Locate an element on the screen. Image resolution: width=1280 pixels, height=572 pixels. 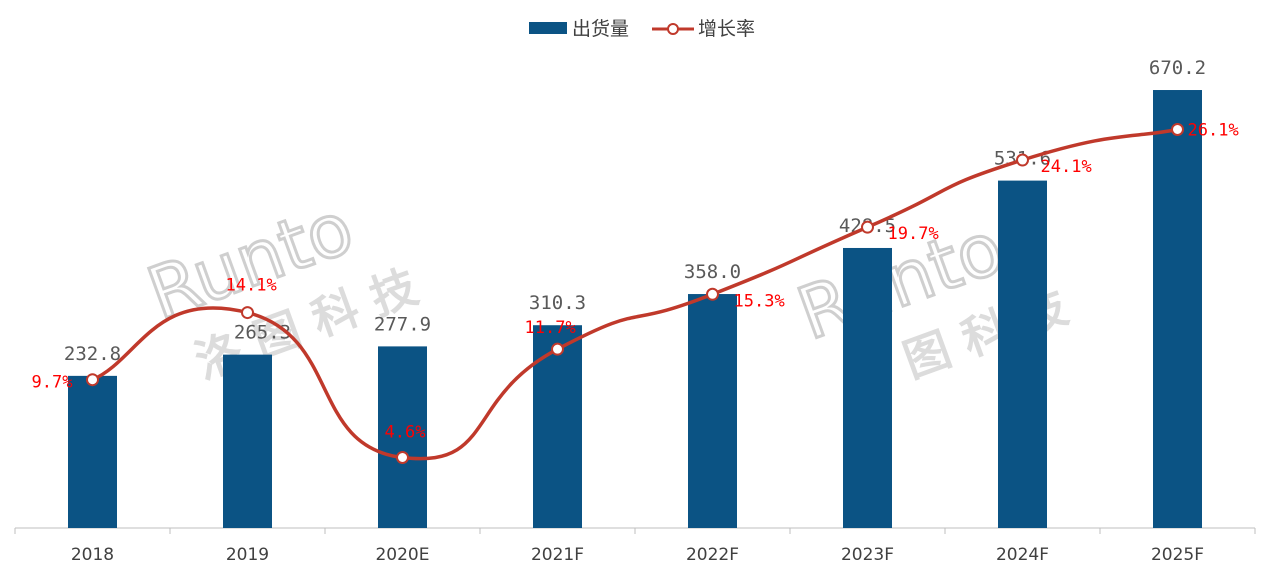
x-tick-label: 2022F is located at coordinates (712, 555).